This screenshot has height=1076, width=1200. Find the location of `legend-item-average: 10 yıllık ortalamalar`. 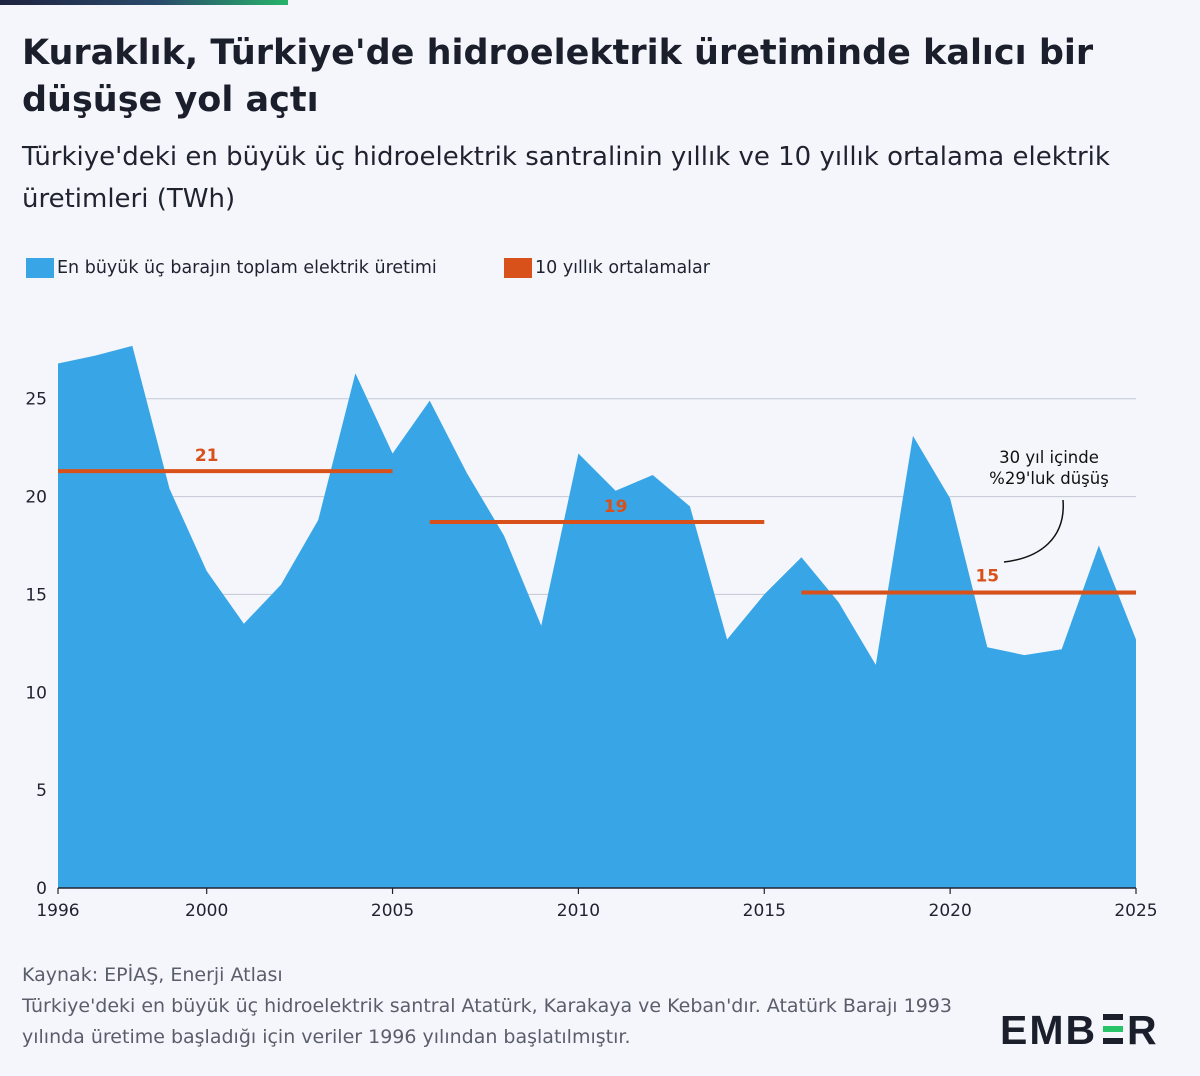

legend-item-average: 10 yıllık ortalamalar is located at coordinates (607, 268).